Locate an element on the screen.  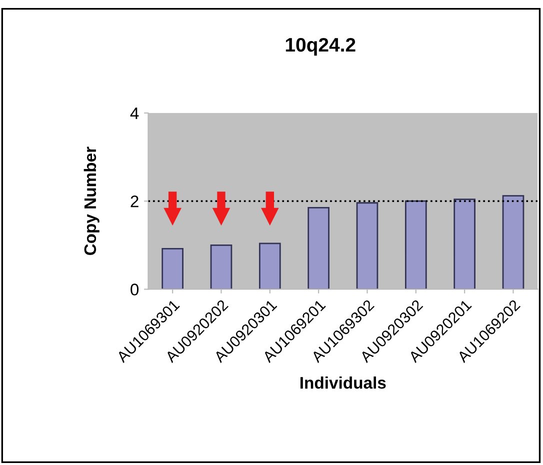
y-tick-label: 2 is located at coordinates (134, 202).